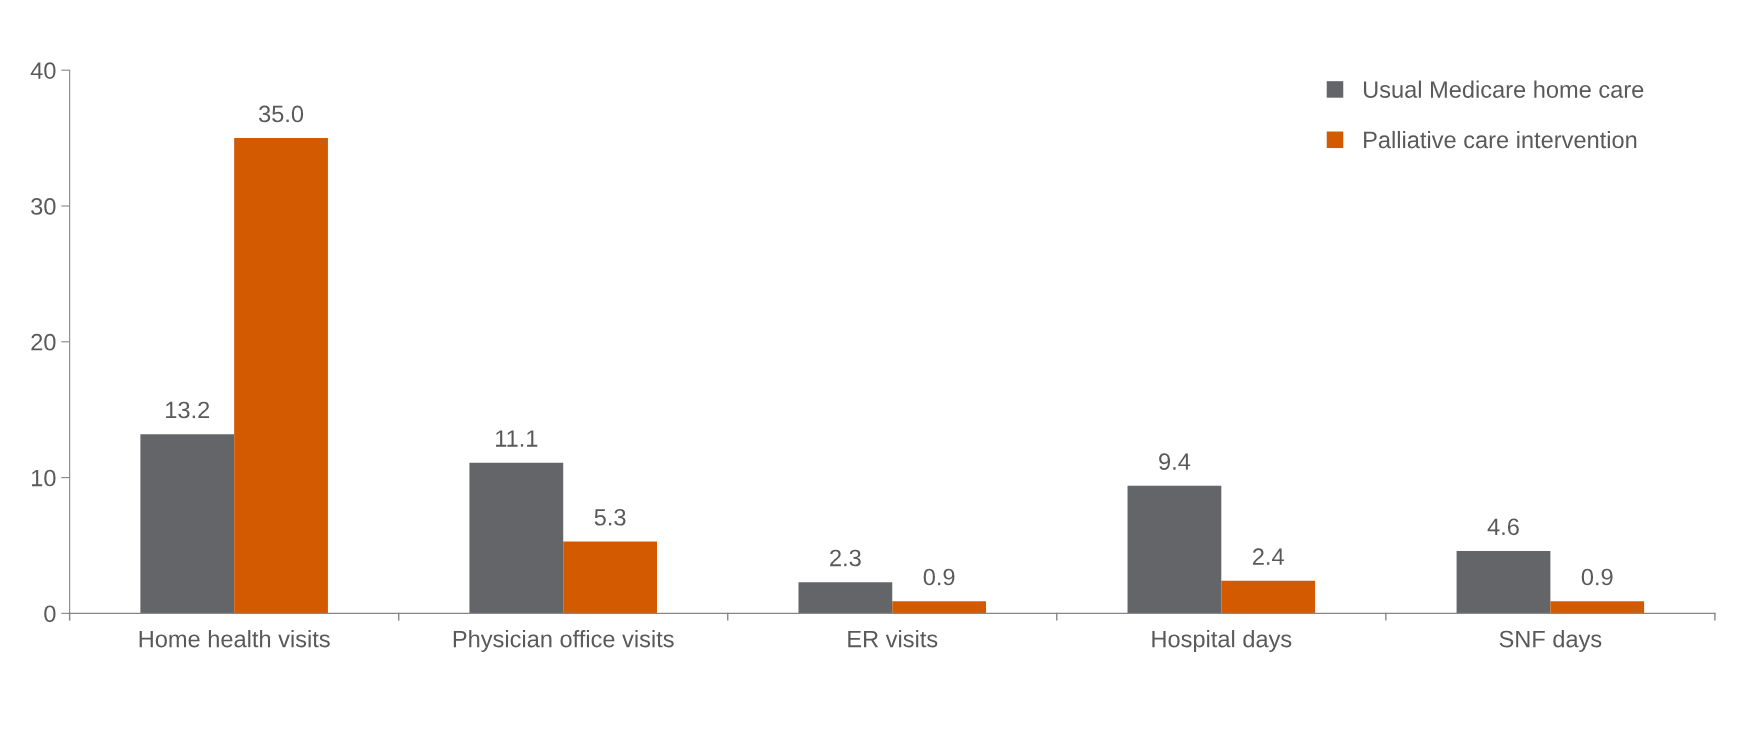 This screenshot has width=1741, height=739. Describe the element at coordinates (517, 438) in the screenshot. I see `data-label: 11.1` at that location.